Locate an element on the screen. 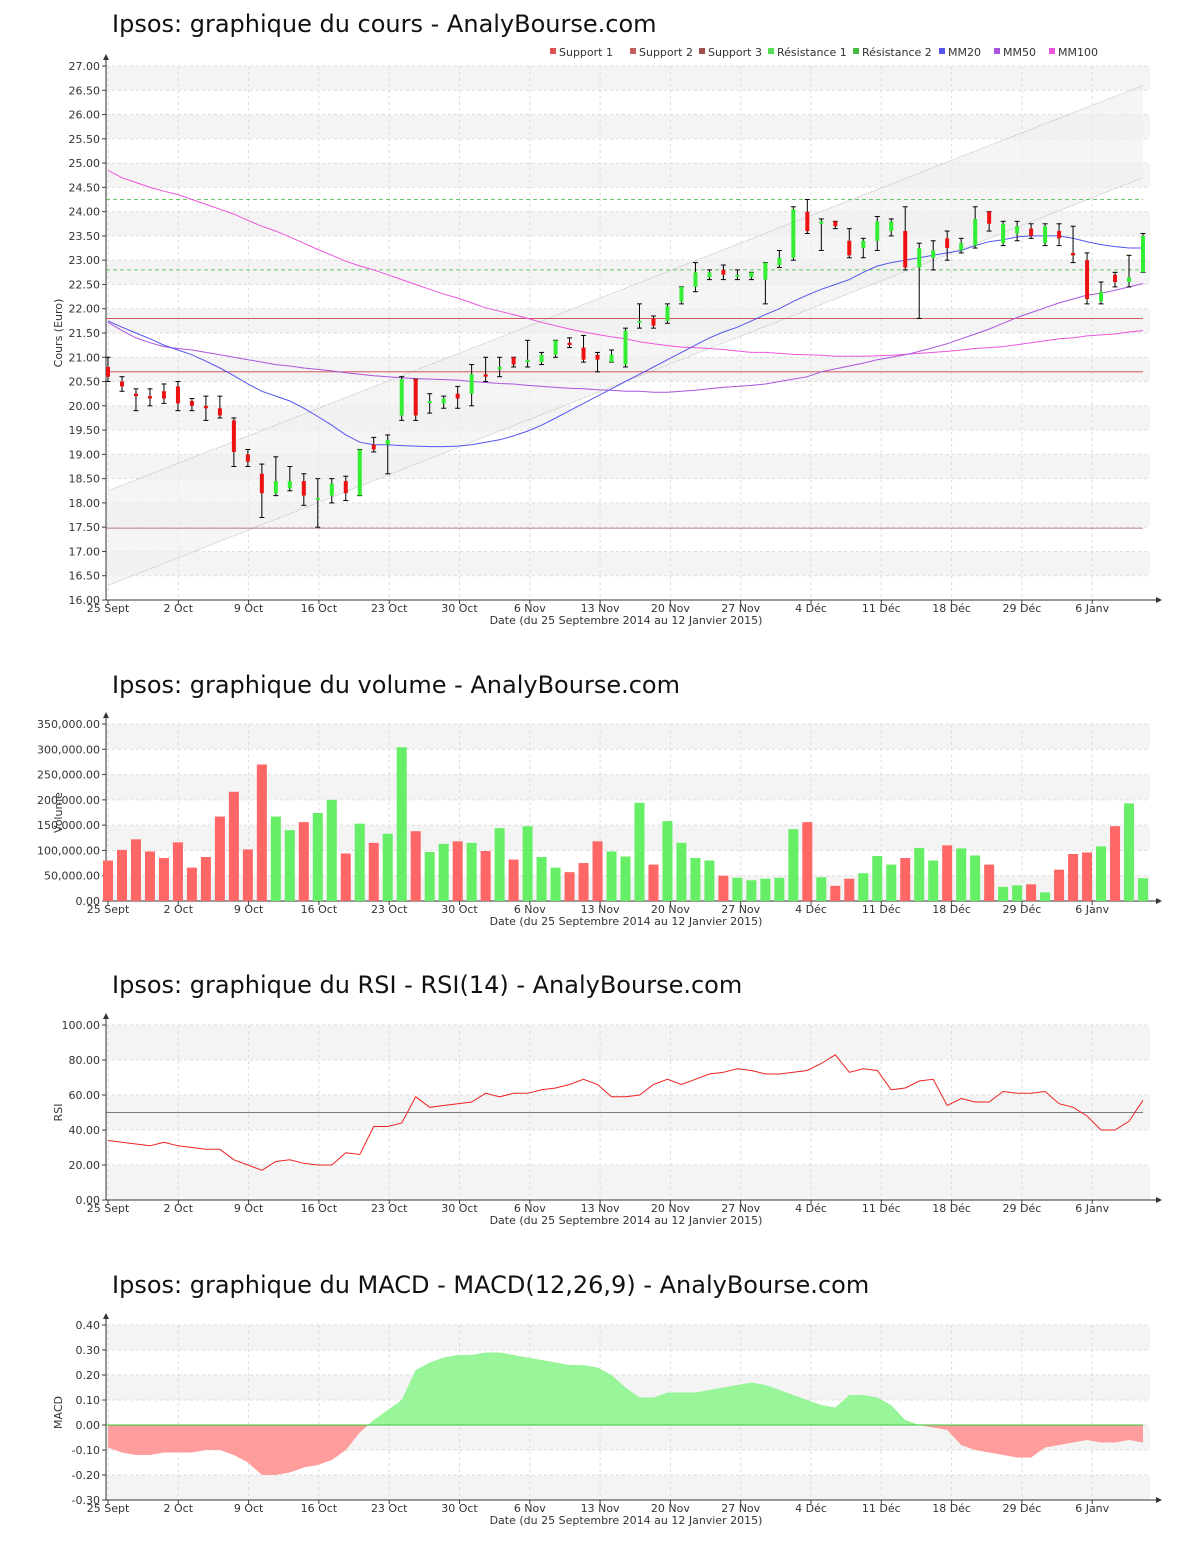 This screenshot has height=1555, width=1200. y-tick-label: 60.00 is located at coordinates (85, 1095).